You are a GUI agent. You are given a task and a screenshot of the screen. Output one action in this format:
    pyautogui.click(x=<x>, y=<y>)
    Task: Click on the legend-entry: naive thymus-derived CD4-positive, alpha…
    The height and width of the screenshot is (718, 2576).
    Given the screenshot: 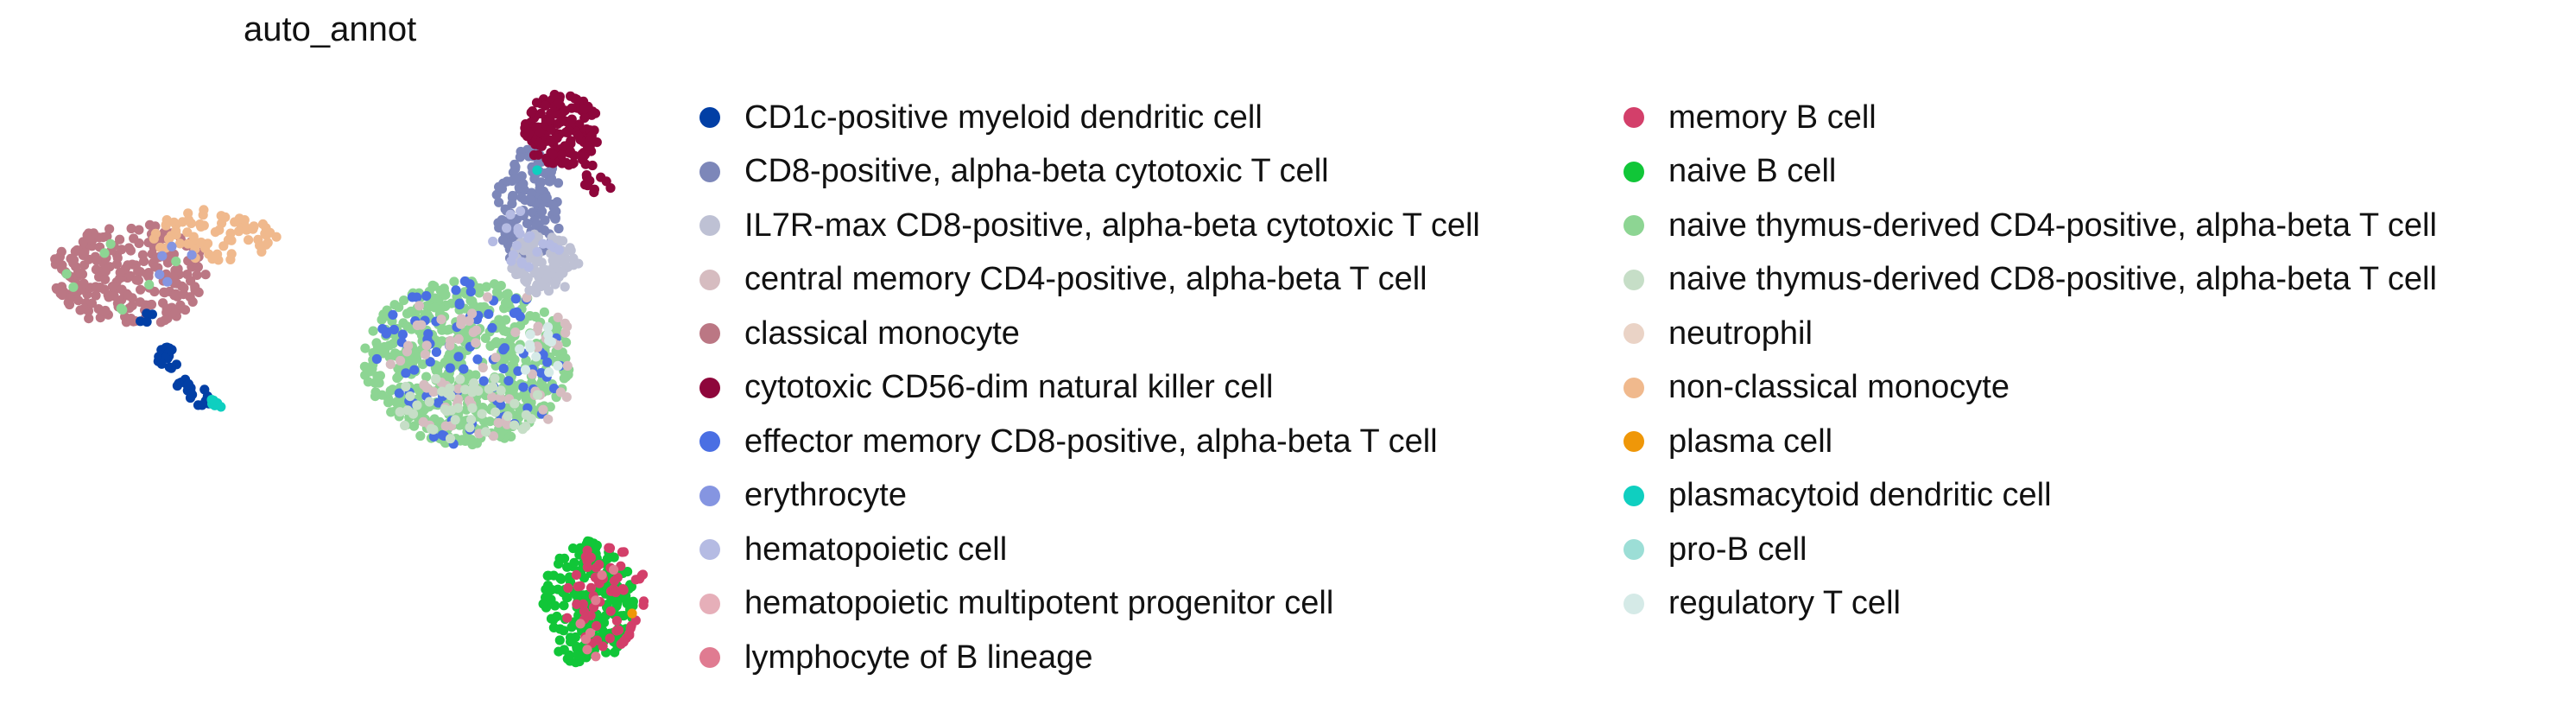 What is the action you would take?
    pyautogui.click(x=2030, y=226)
    